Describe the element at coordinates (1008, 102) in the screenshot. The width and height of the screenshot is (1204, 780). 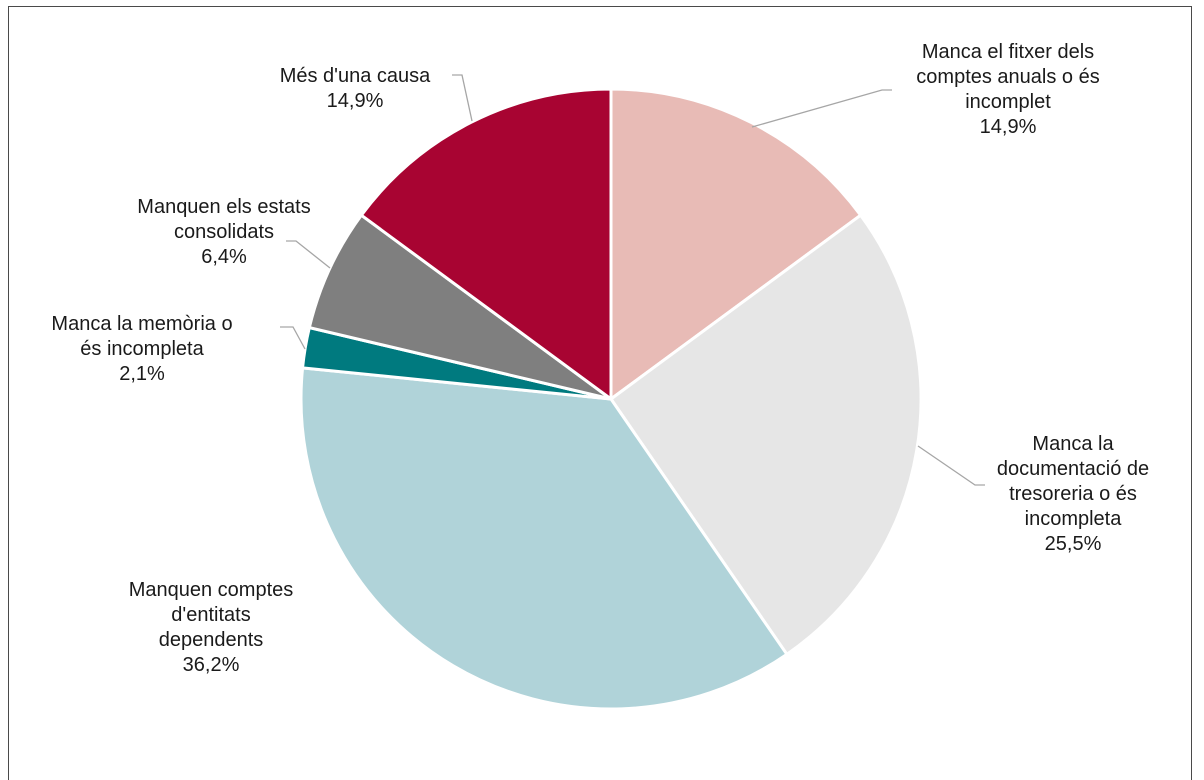
I see `slice-category-label: incomplet` at that location.